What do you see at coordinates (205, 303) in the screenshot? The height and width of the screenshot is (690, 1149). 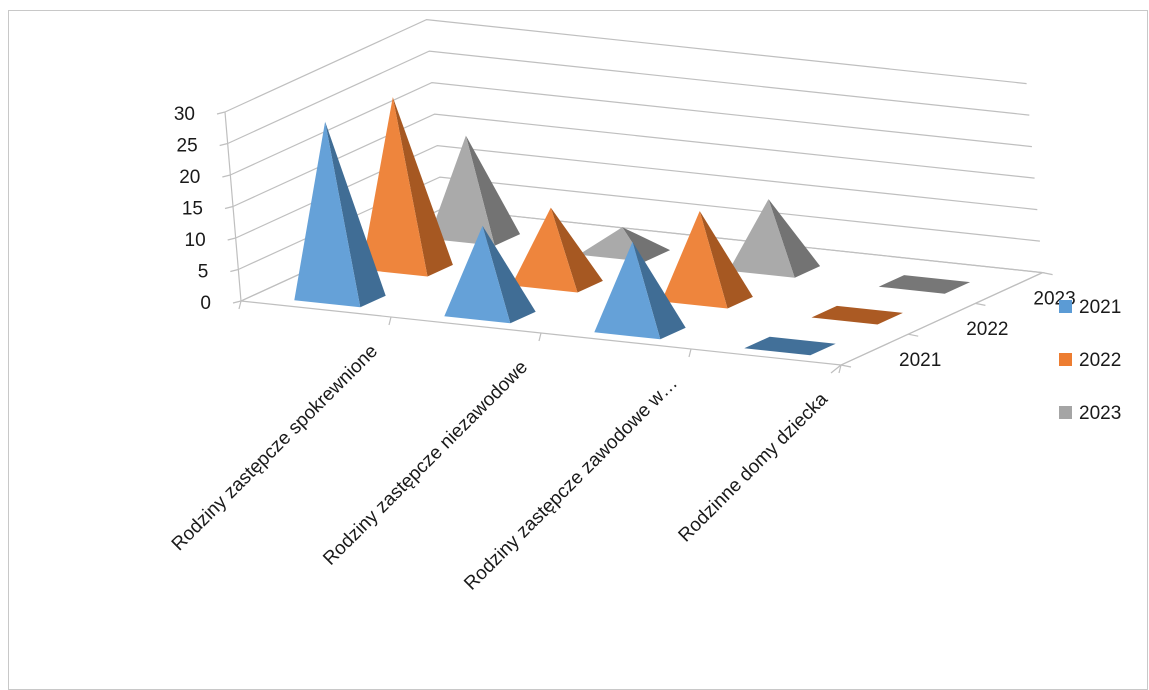 I see `y-tick-label: 0` at bounding box center [205, 303].